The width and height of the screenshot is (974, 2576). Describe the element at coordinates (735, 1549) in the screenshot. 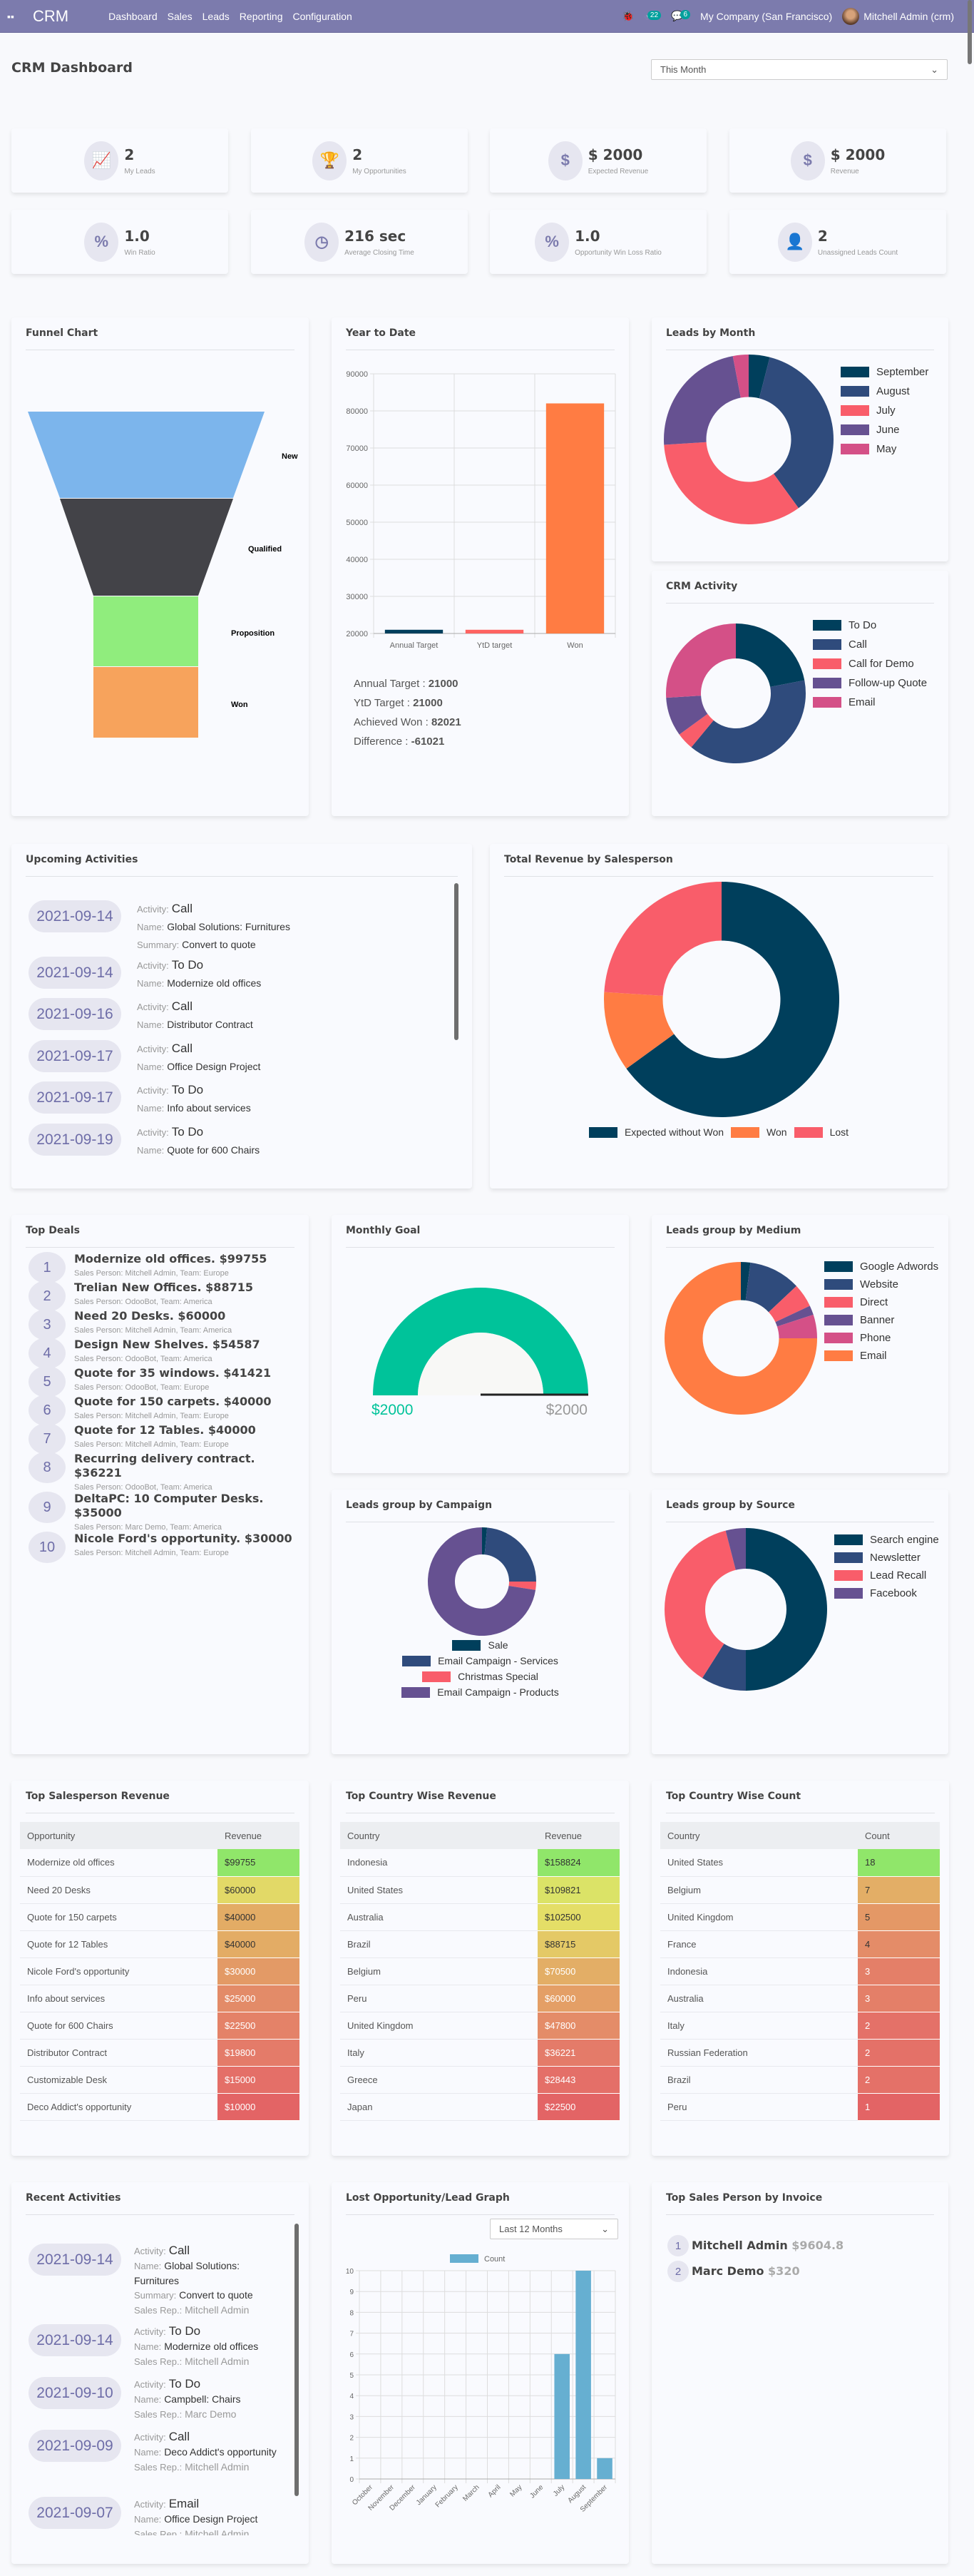

I see `slice-facebook` at that location.